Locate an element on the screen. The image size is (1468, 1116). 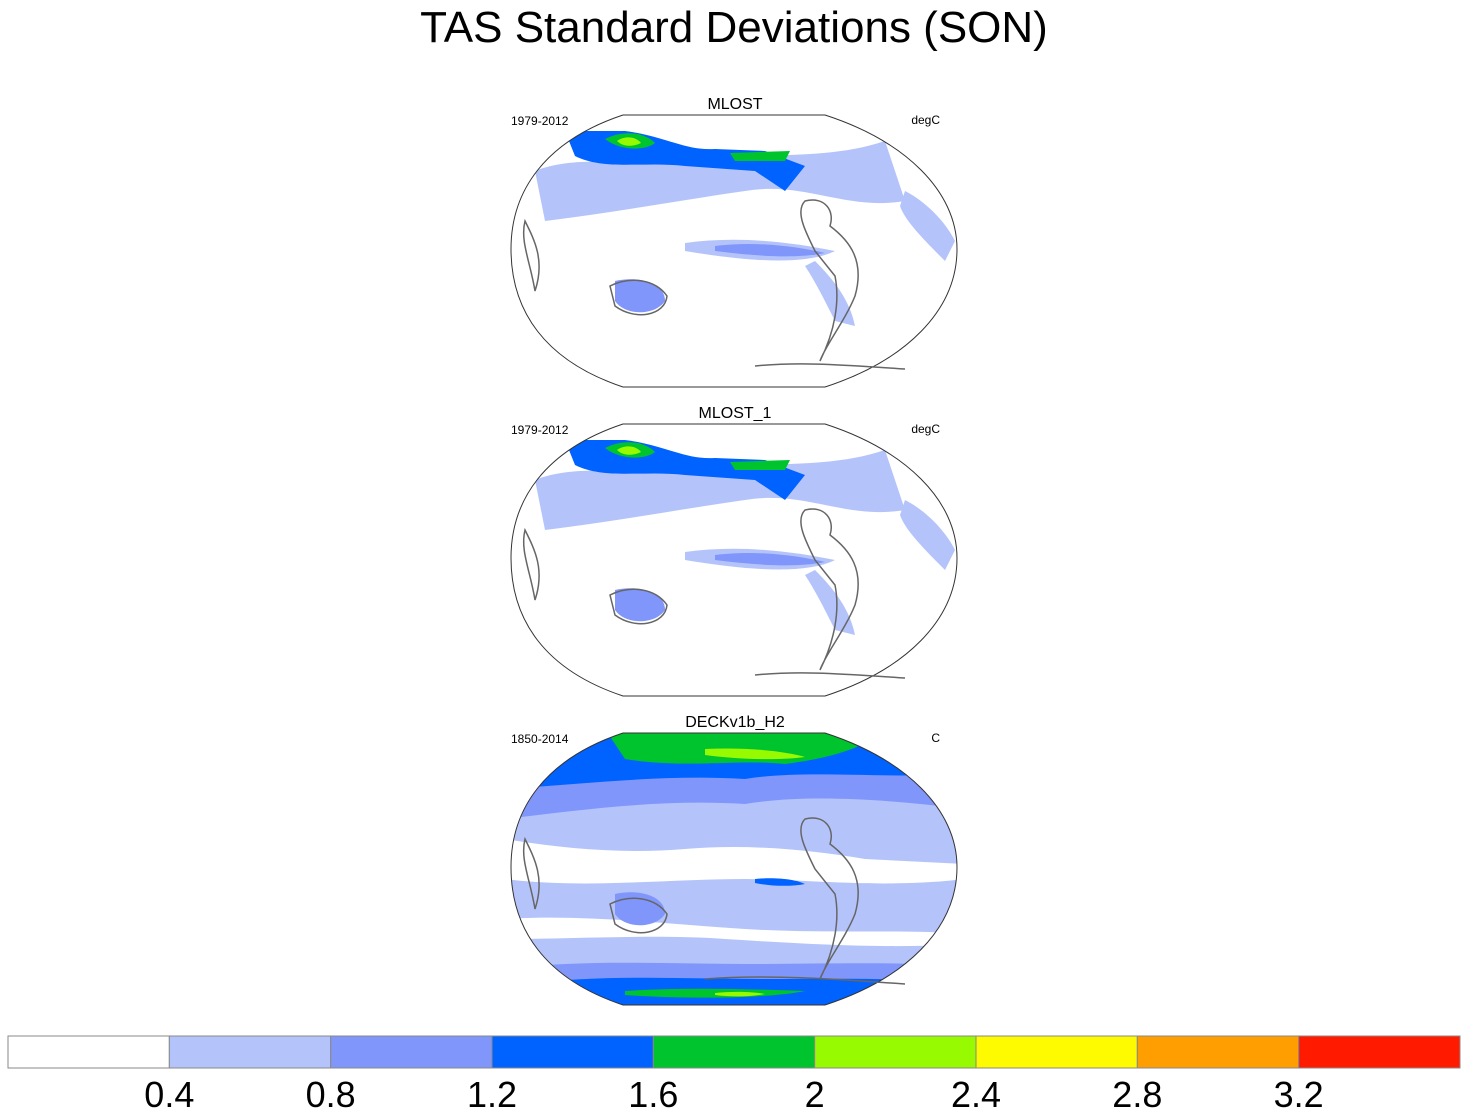
colorbar-tick-label: 0.8 is located at coordinates (331, 1094).